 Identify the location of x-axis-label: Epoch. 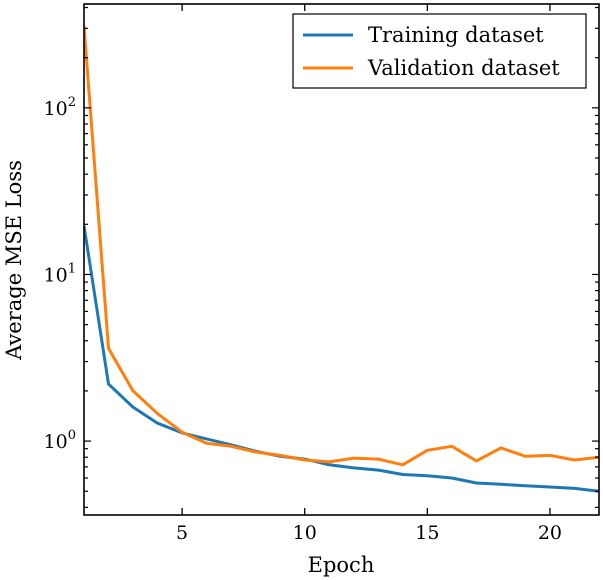
(341, 565).